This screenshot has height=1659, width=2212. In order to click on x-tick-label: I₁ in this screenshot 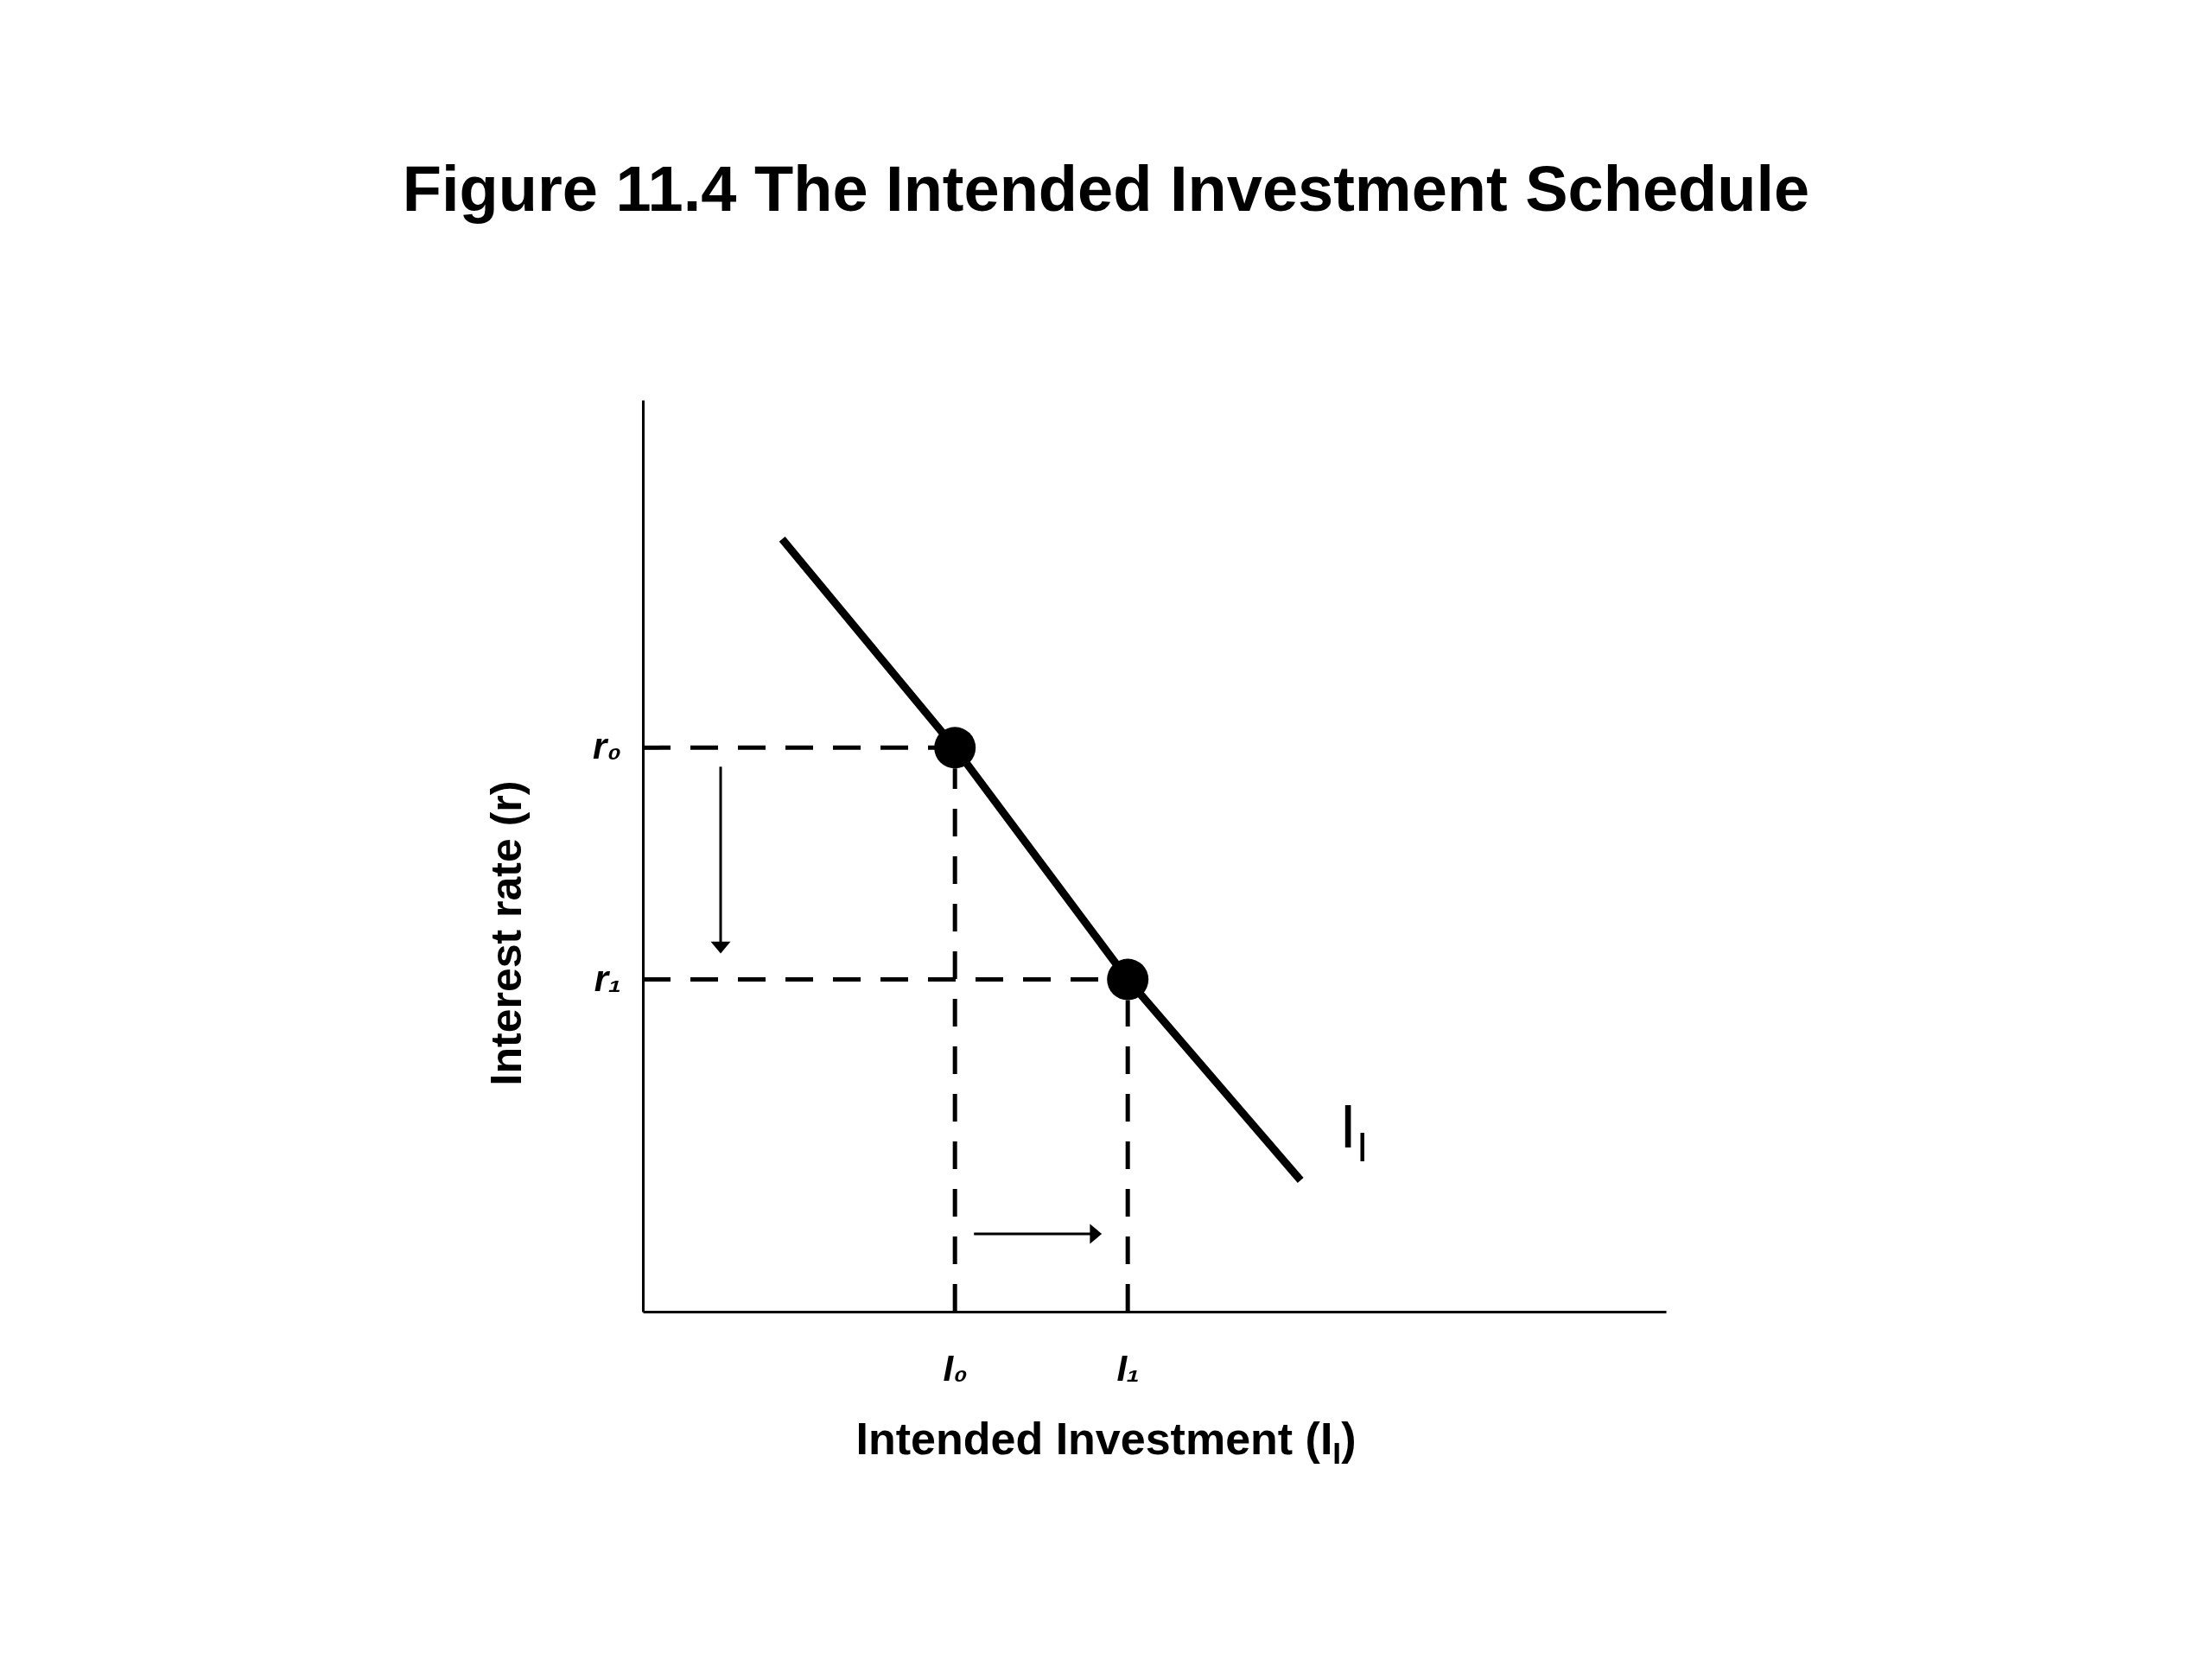, I will do `click(1128, 1368)`.